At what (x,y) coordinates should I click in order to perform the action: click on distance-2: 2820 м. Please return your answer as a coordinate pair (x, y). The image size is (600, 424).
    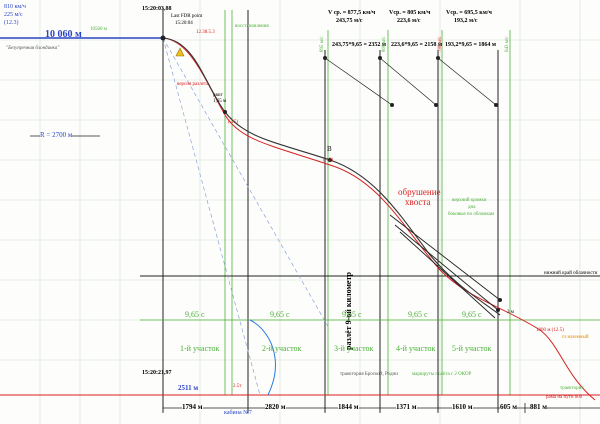
    Looking at the image, I should click on (275, 407).